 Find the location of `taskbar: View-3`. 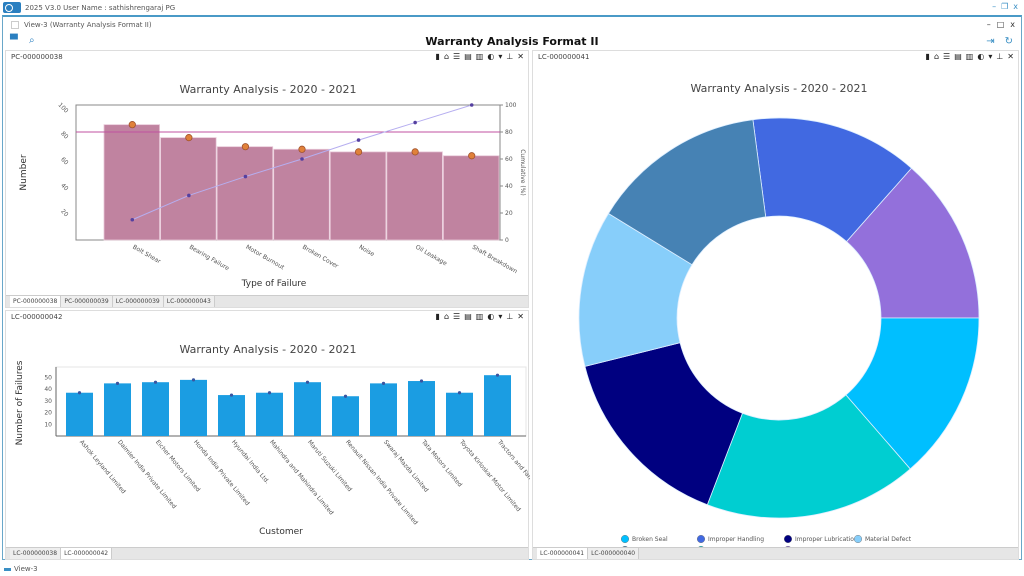

taskbar: View-3 is located at coordinates (512, 569).